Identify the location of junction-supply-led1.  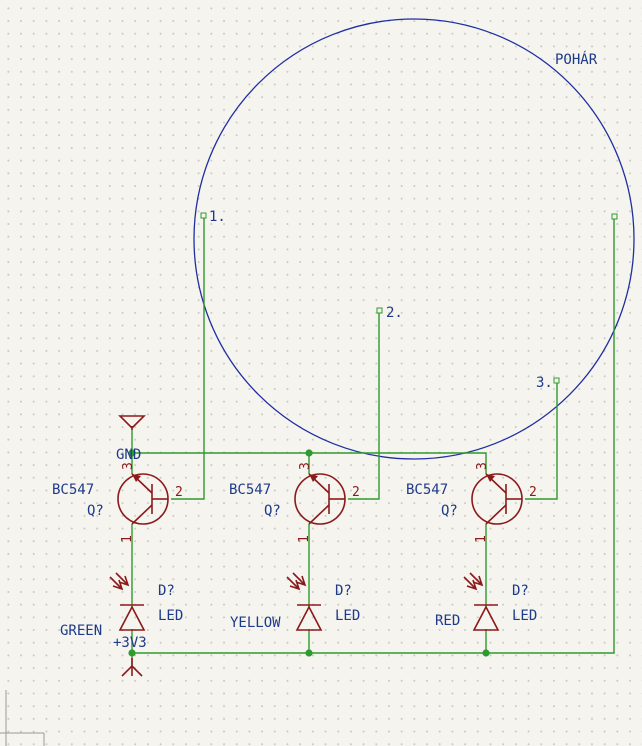
(132, 653).